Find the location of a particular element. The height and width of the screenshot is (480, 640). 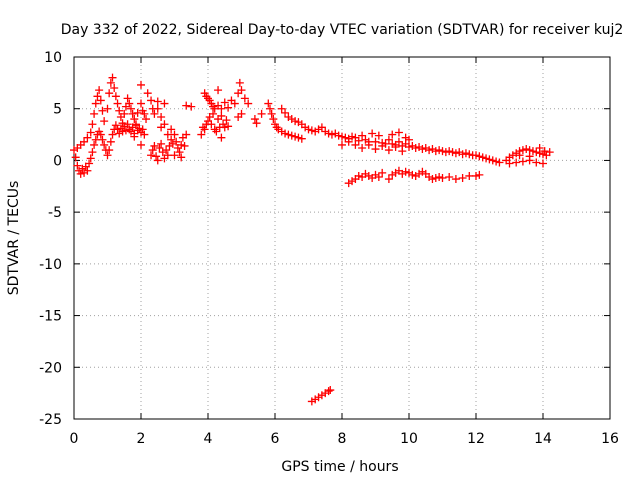

x-tick-label: 16 is located at coordinates (610, 439).